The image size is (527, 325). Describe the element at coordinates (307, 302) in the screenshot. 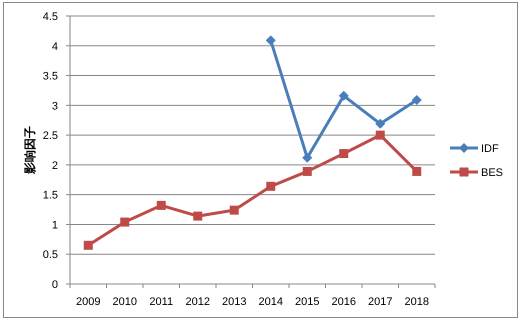

I see `x-tick-label: 2015` at that location.